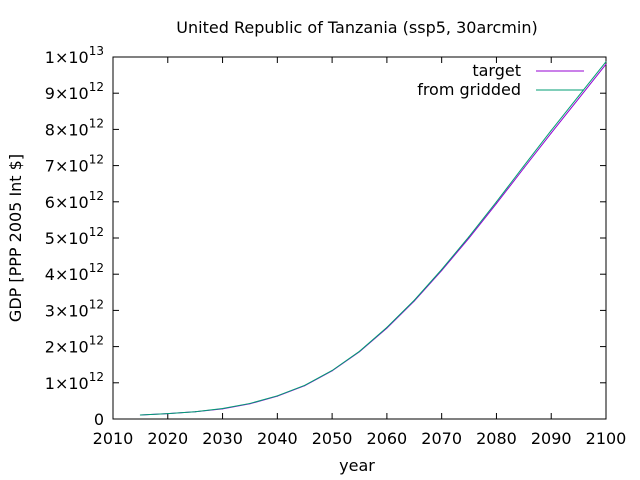 This screenshot has height=480, width=640. Describe the element at coordinates (357, 465) in the screenshot. I see `x-axis-label: year` at that location.